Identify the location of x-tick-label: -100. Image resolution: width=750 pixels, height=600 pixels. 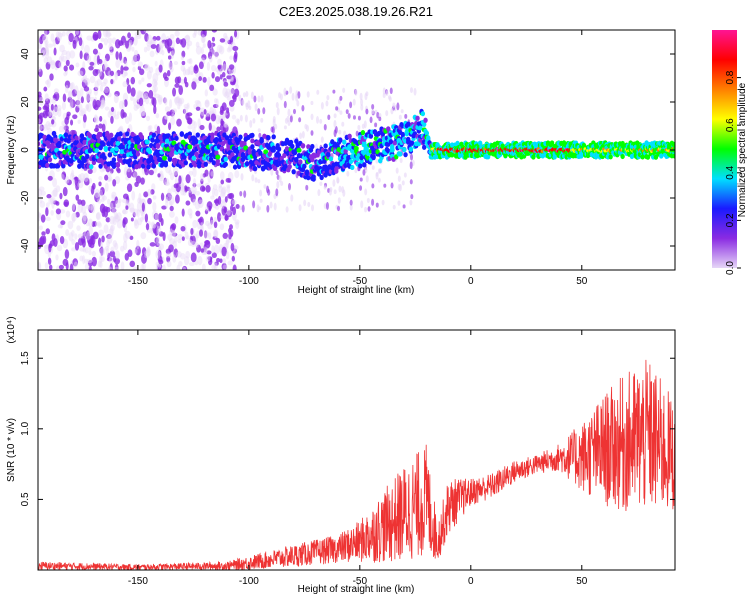
(249, 581).